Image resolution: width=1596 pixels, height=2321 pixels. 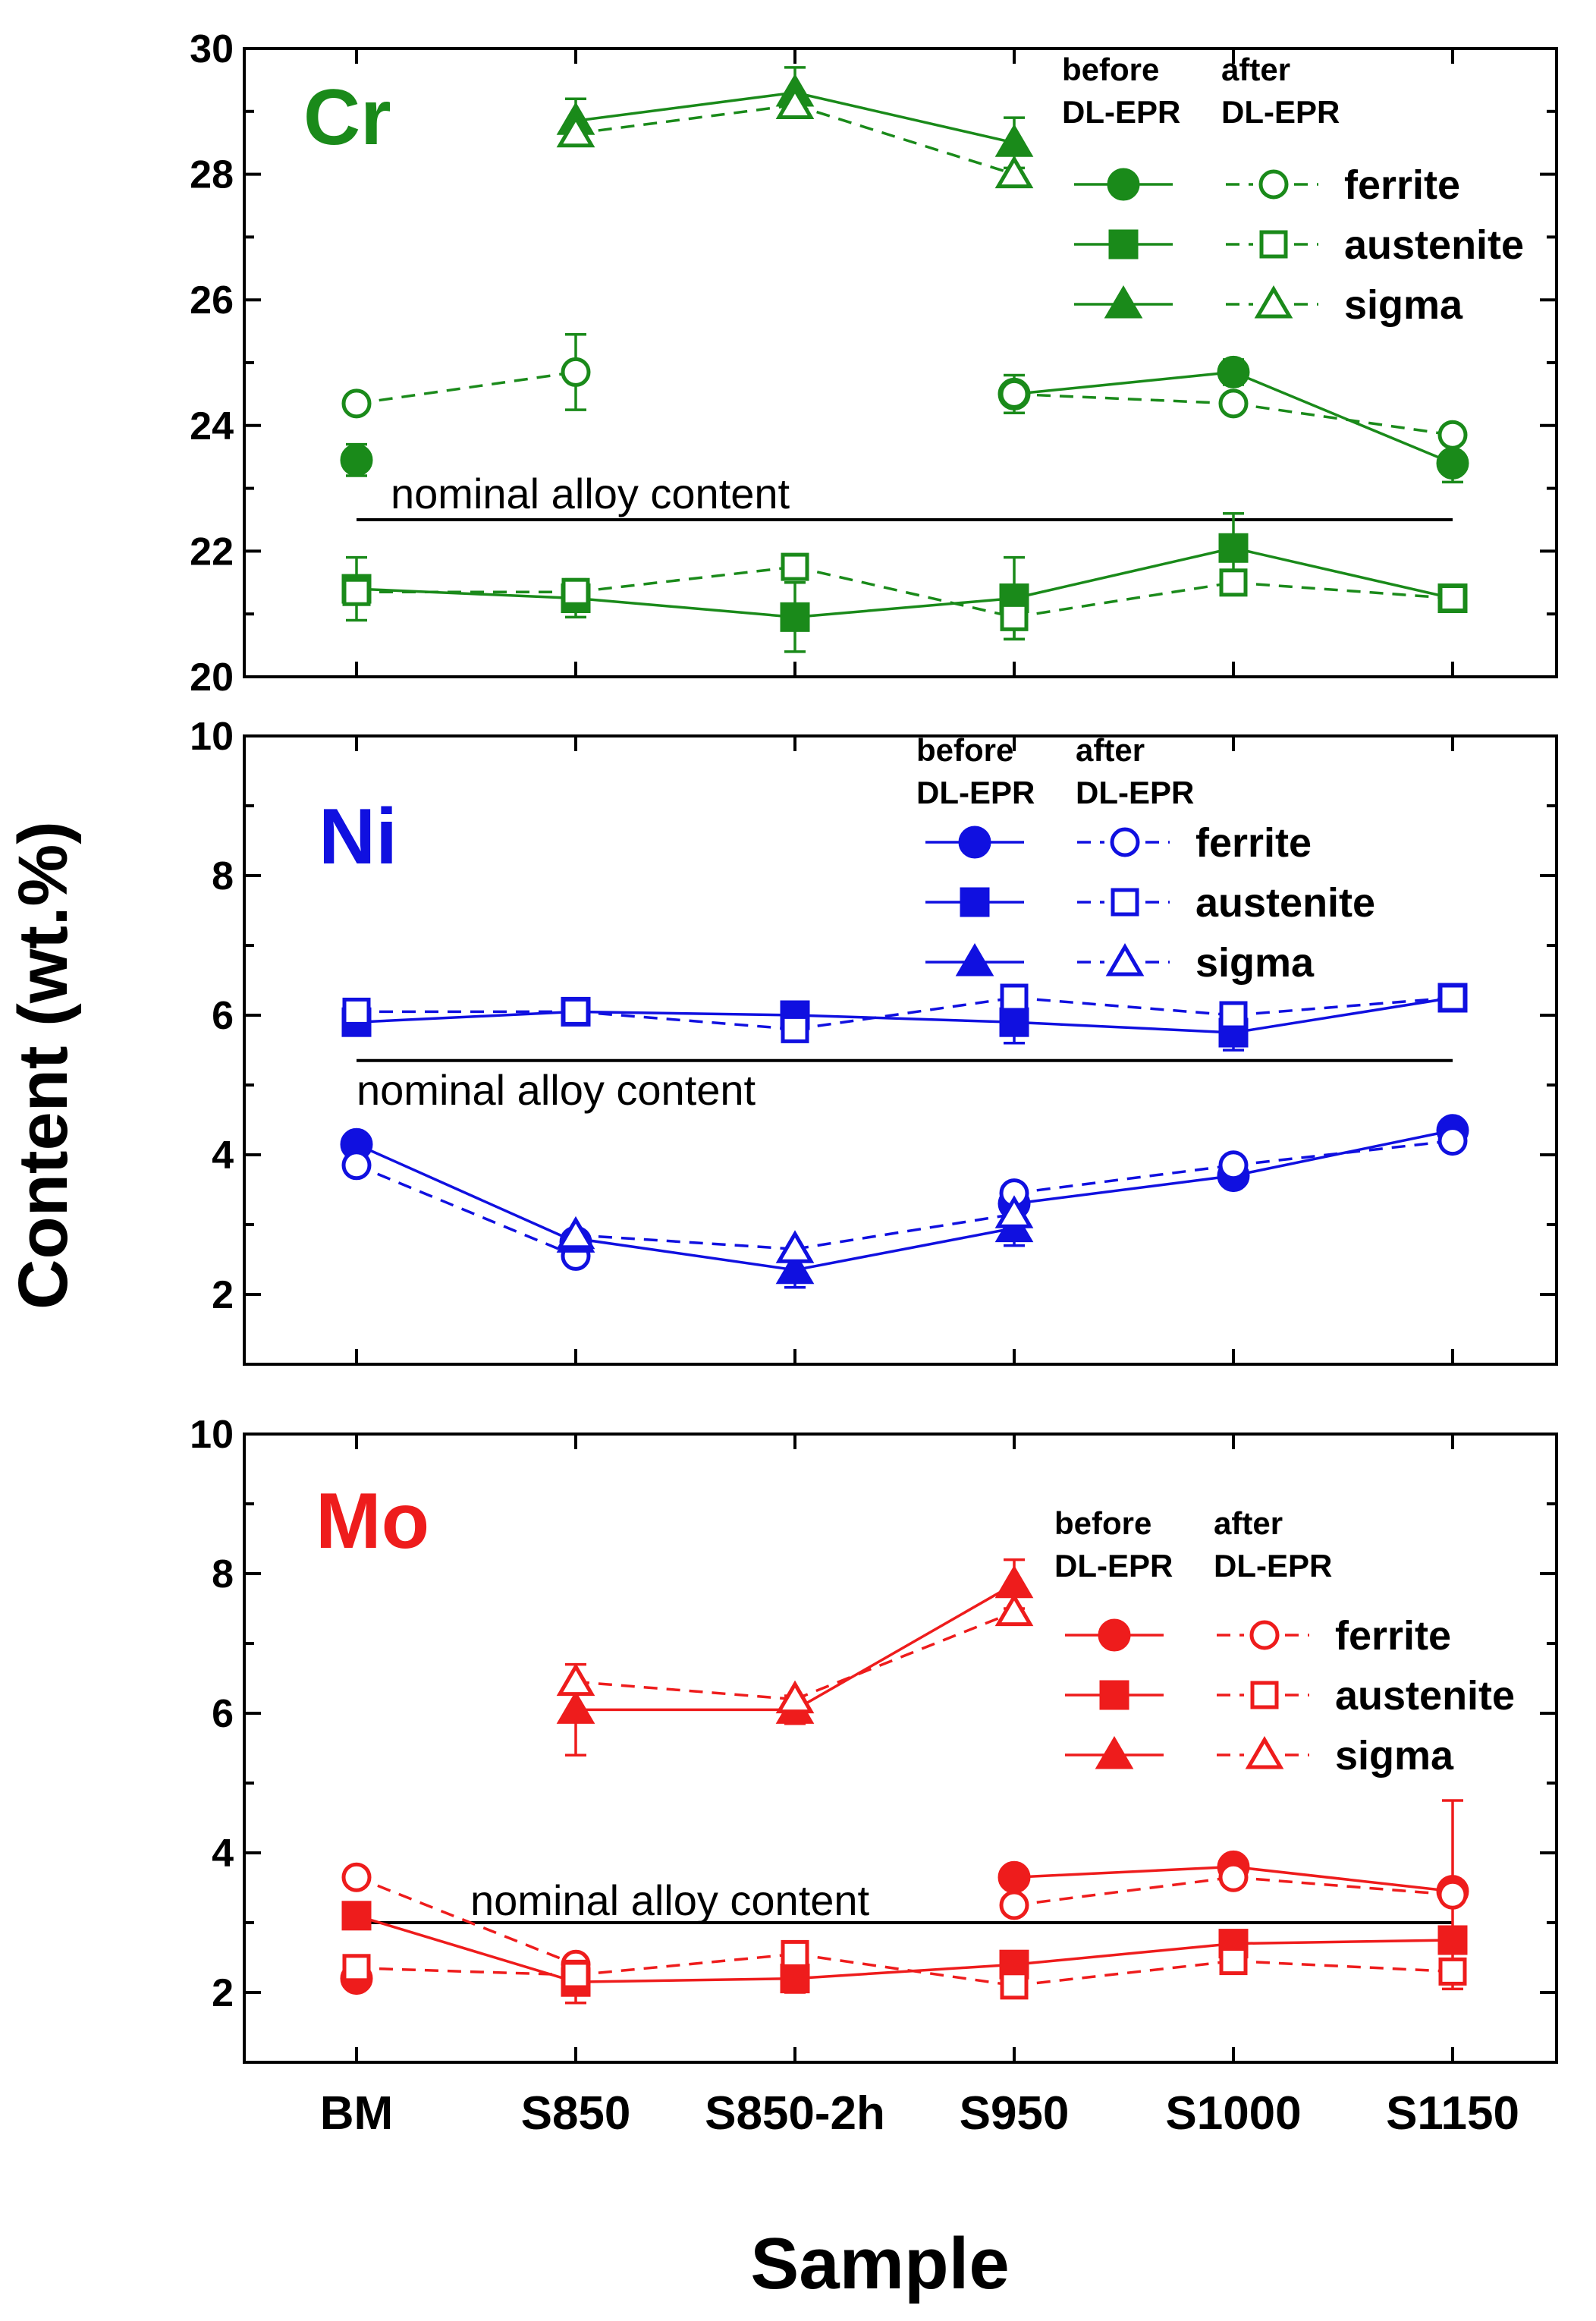 I want to click on legend-header-after: DL-EPR, so click(x=1135, y=793).